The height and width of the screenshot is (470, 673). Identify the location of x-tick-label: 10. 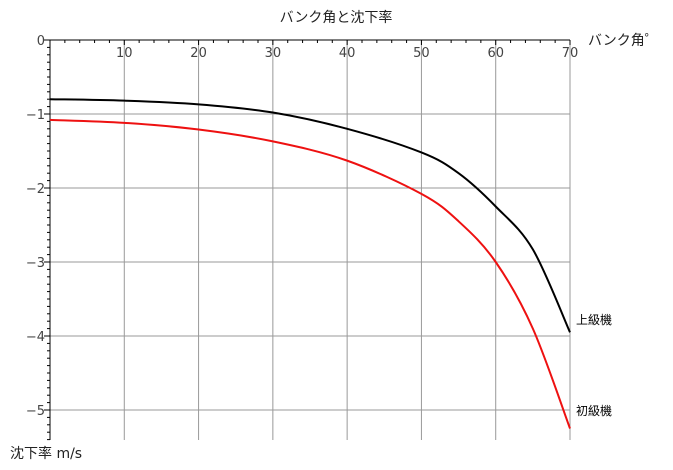
(124, 53).